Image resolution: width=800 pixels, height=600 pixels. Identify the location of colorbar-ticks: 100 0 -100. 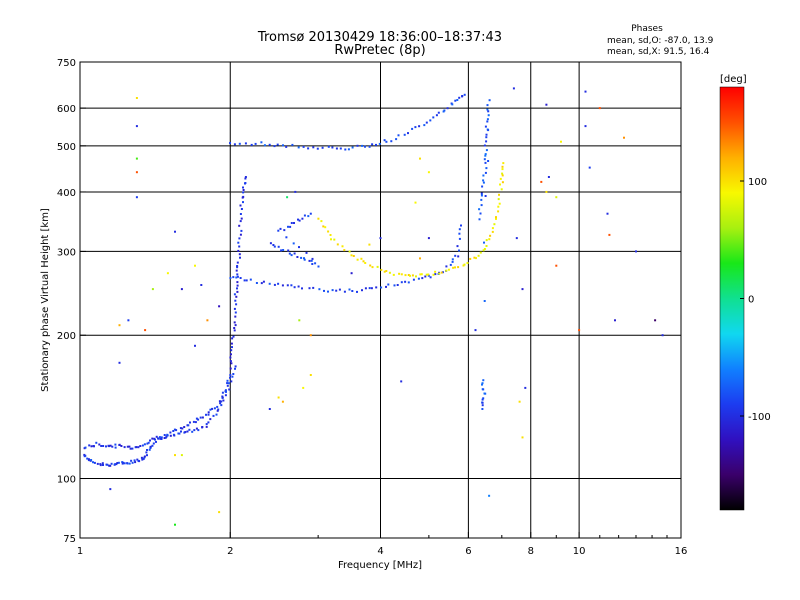
(755, 300).